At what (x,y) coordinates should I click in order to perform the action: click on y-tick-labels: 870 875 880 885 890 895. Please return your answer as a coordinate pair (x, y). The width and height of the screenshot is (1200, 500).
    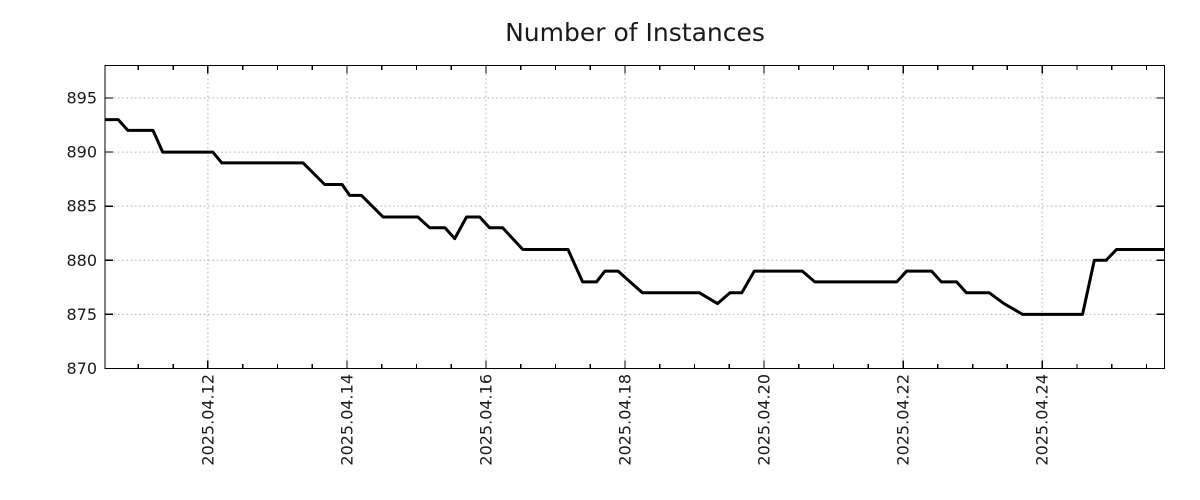
    Looking at the image, I should click on (81, 233).